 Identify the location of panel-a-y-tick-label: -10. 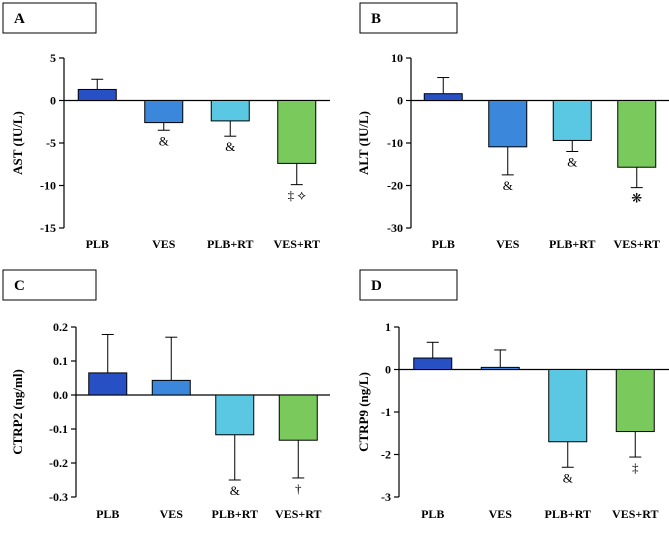
(48, 186).